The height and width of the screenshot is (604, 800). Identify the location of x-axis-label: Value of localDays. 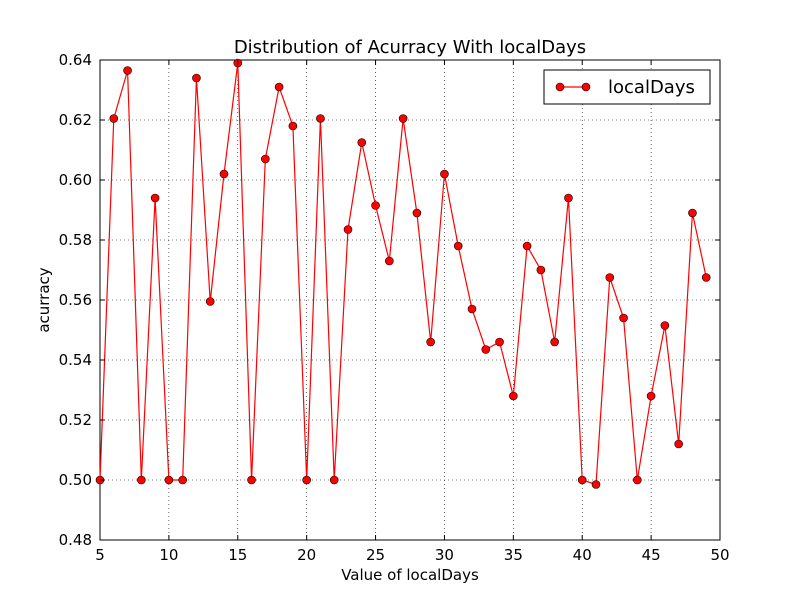
(410, 575).